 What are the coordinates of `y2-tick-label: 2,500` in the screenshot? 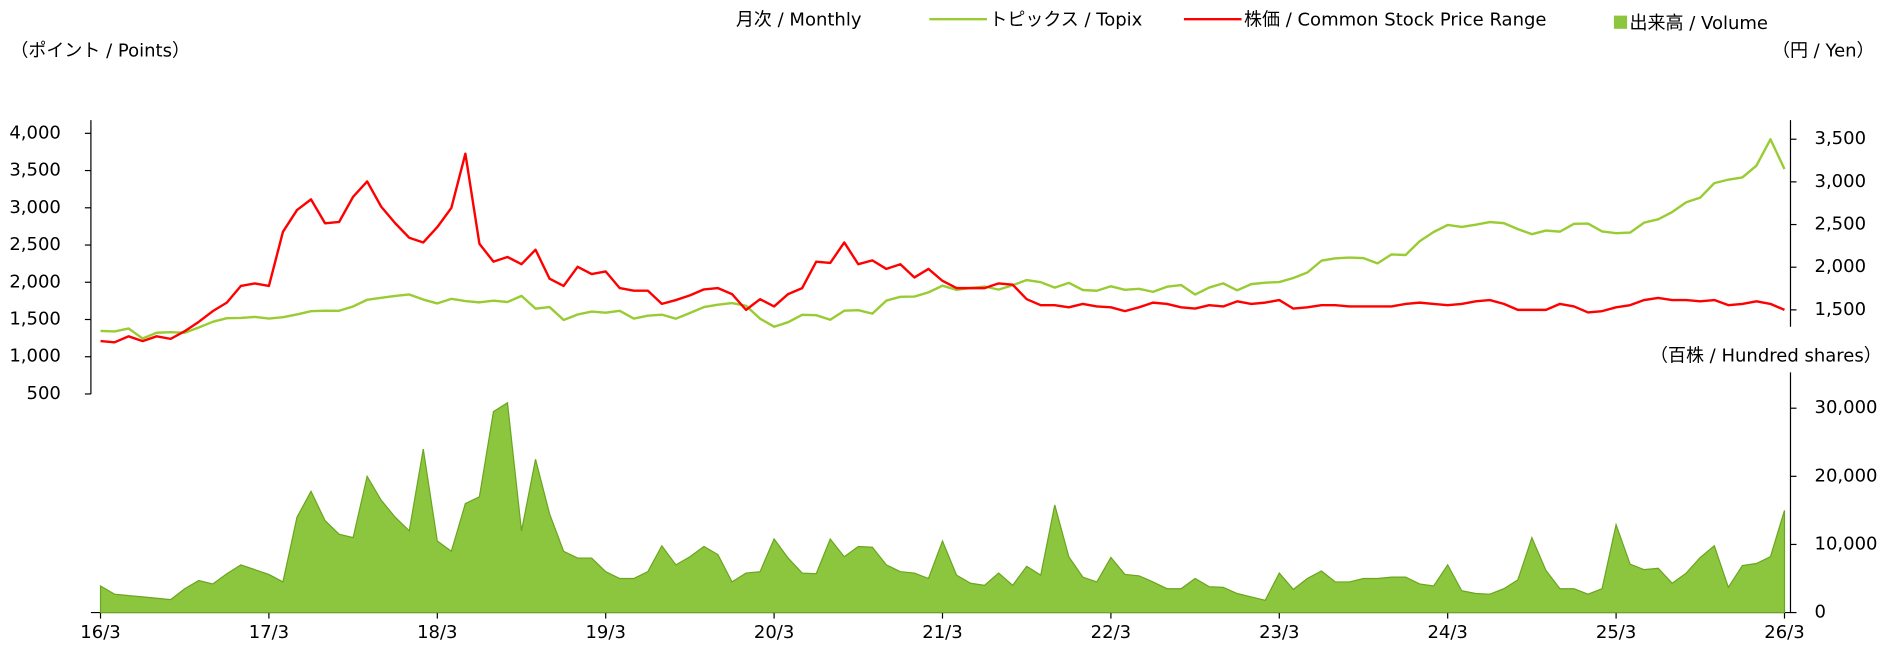 It's located at (1841, 224).